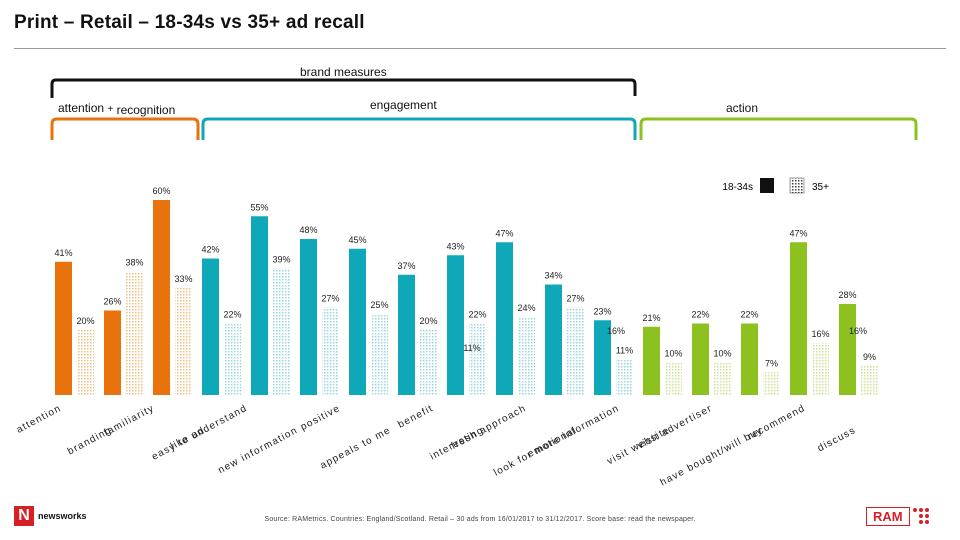 This screenshot has height=540, width=960. I want to click on brand-measures-label: brand measures, so click(343, 72).